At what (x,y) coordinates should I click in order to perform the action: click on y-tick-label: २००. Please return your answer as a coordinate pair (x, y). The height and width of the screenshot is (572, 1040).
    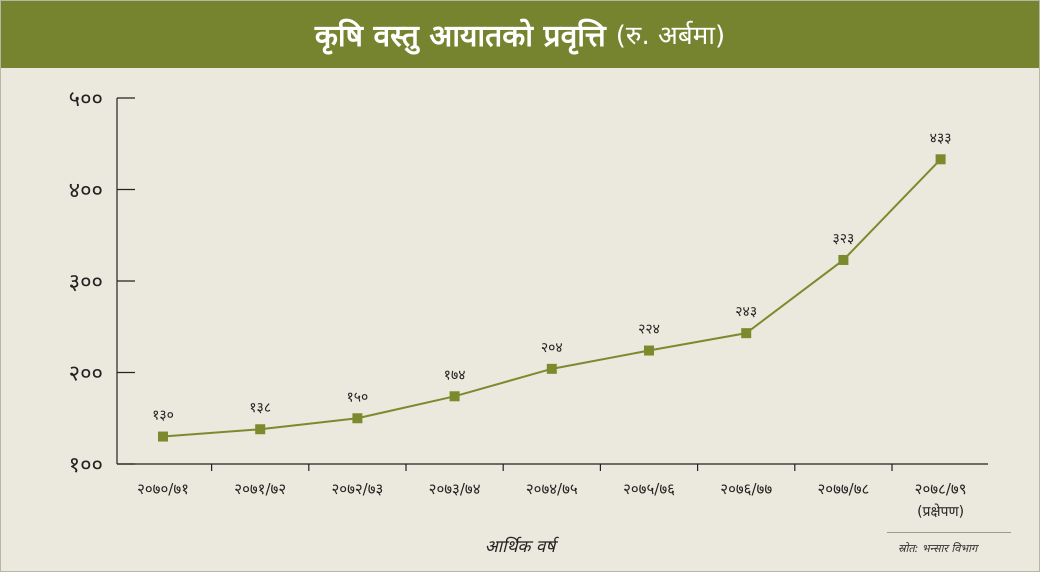
    Looking at the image, I should click on (86, 374).